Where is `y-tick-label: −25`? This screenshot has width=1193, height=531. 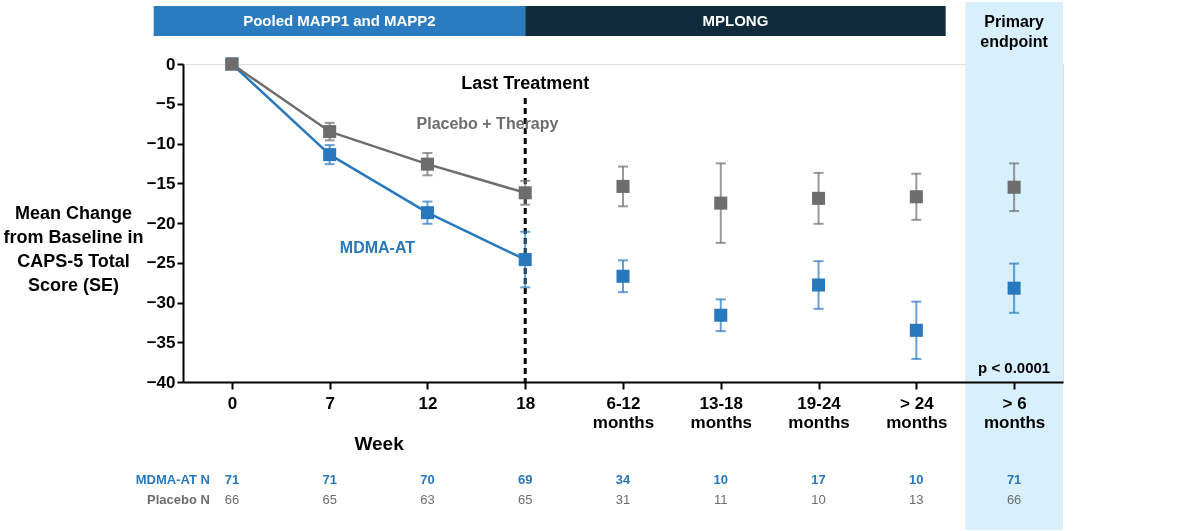
y-tick-label: −25 is located at coordinates (161, 263).